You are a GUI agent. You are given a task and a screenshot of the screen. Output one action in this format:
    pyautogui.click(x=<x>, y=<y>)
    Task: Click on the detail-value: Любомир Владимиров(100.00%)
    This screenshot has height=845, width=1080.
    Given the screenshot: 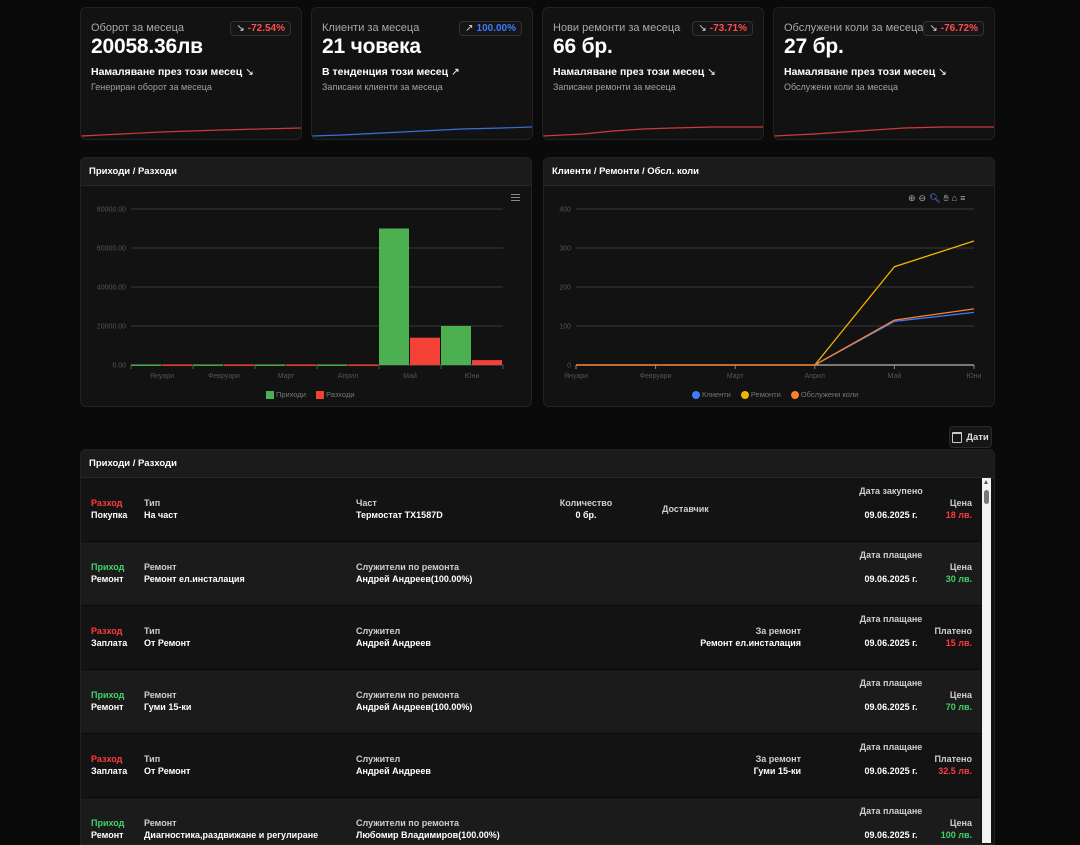 What is the action you would take?
    pyautogui.click(x=428, y=835)
    